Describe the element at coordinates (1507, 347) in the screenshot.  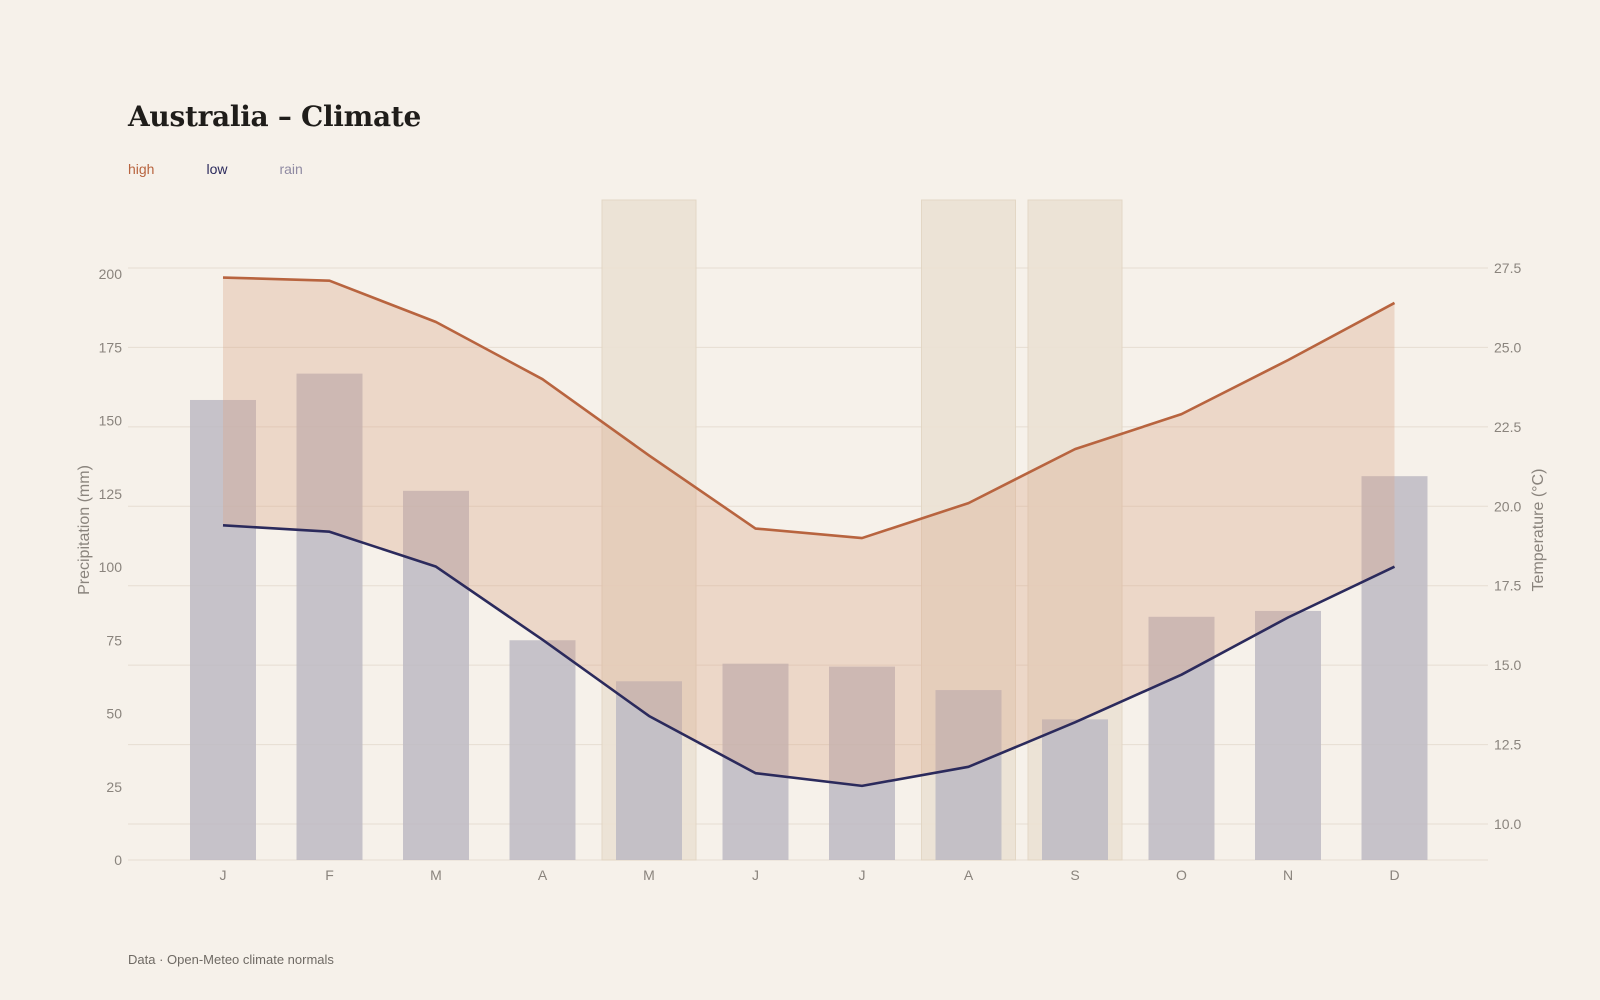
I see `right-tick-label: 25.0` at that location.